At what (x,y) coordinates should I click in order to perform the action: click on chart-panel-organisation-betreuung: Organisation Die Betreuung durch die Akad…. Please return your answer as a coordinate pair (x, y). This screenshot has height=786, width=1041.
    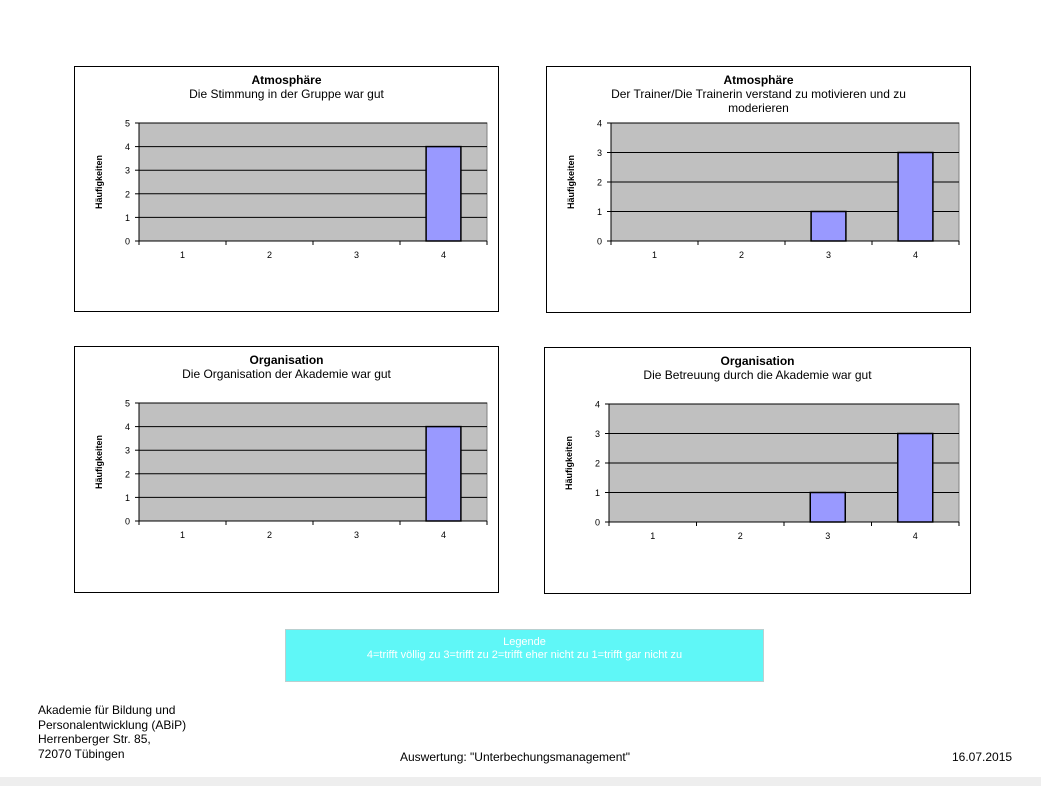
    Looking at the image, I should click on (757, 470).